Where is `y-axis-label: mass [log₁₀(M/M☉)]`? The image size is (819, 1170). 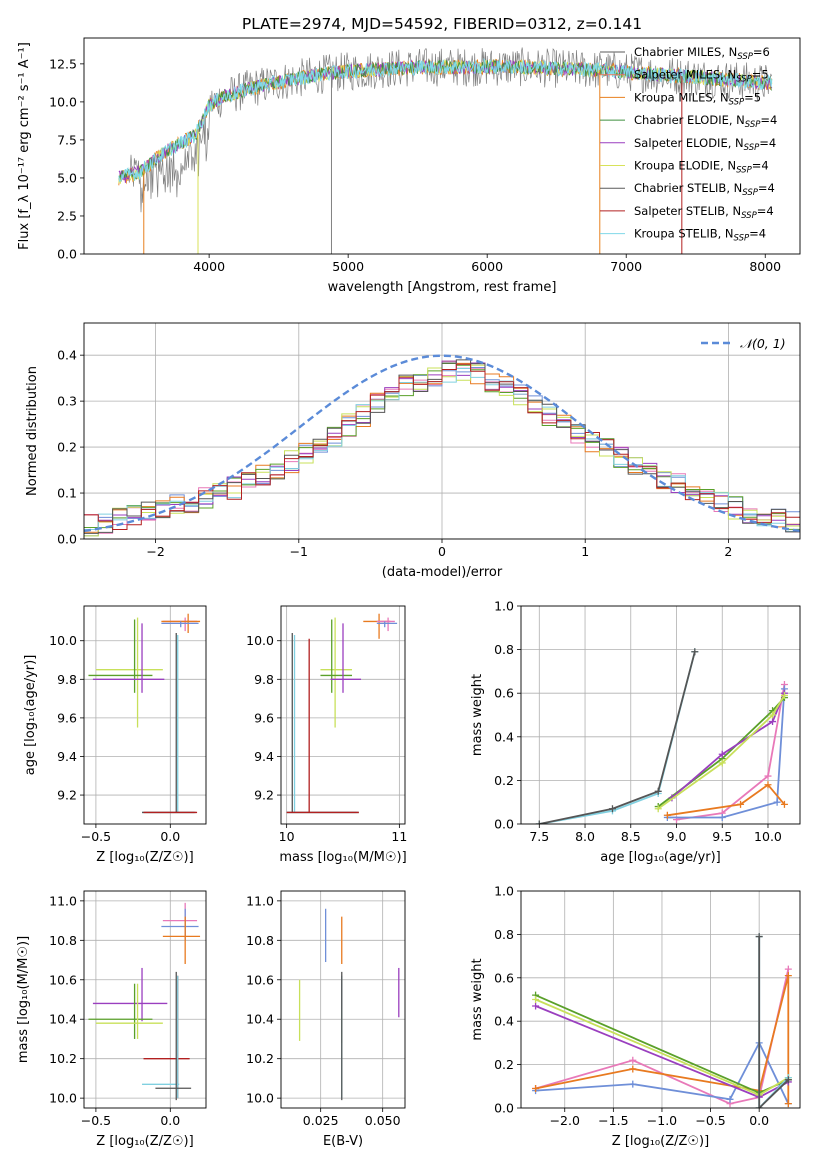 y-axis-label: mass [log₁₀(M/M☉)] is located at coordinates (23, 999).